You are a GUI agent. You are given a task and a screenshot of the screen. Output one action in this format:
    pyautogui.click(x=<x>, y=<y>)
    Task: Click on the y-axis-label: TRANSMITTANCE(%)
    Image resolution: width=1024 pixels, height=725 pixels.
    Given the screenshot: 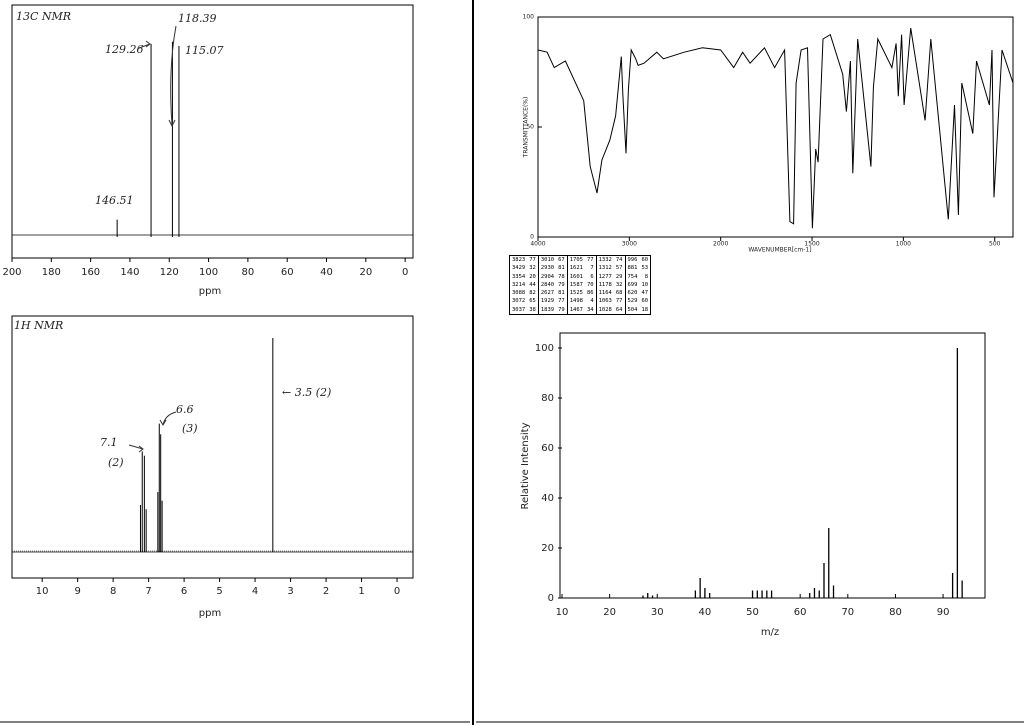 What is the action you would take?
    pyautogui.click(x=526, y=128)
    